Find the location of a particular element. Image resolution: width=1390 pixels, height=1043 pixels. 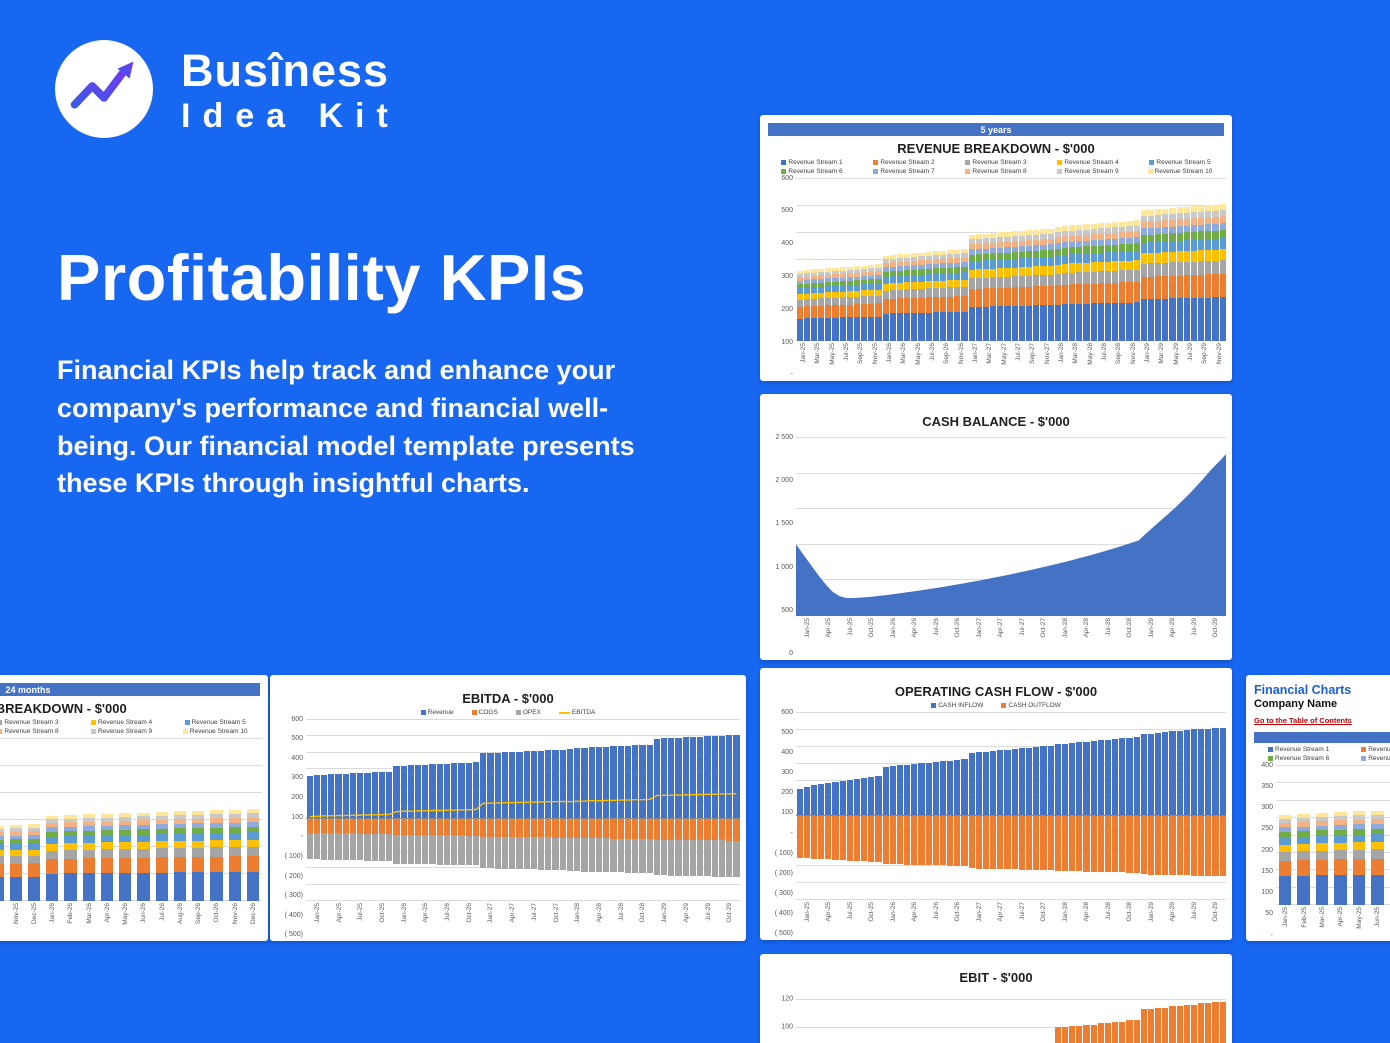

plot-area is located at coordinates (523, 810).